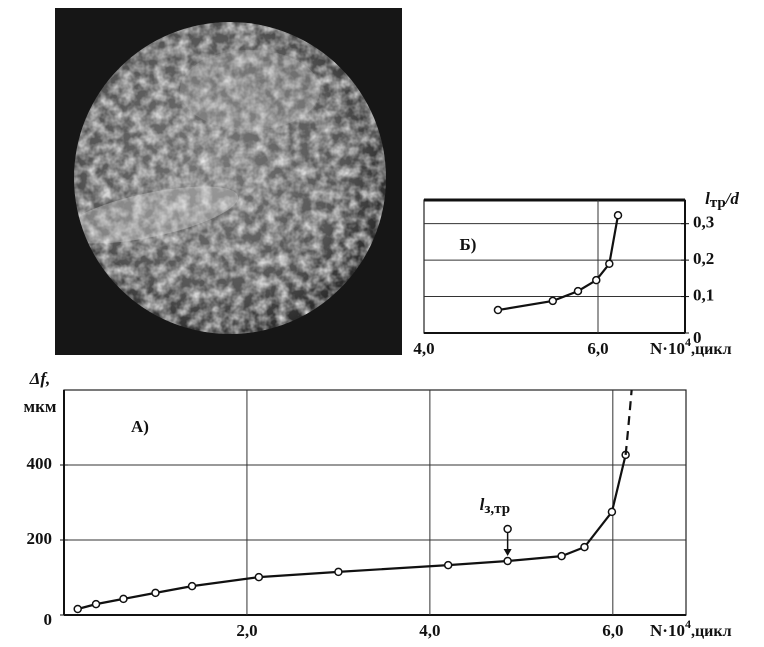 This screenshot has height=647, width=764. What do you see at coordinates (507, 552) in the screenshot?
I see `arrow-head` at bounding box center [507, 552].